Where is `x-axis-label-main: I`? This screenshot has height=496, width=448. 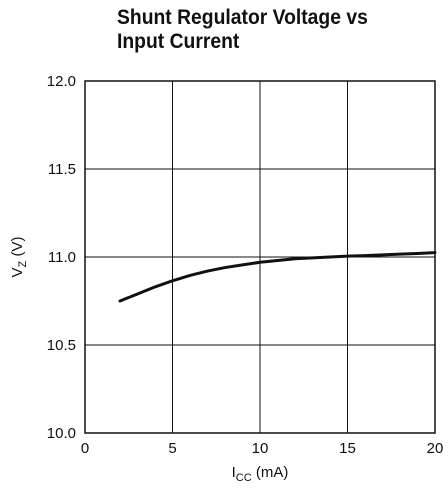 x-axis-label-main: I is located at coordinates (234, 472).